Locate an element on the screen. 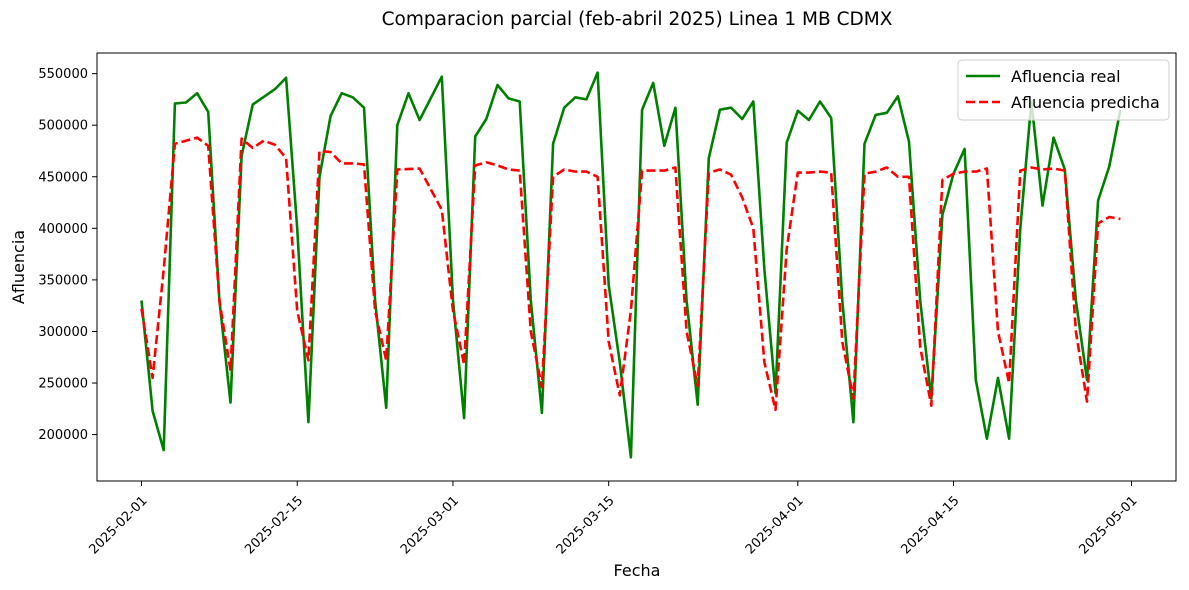 This screenshot has width=1189, height=590. legend: Afluencia real Afluencia predicha is located at coordinates (1063, 90).